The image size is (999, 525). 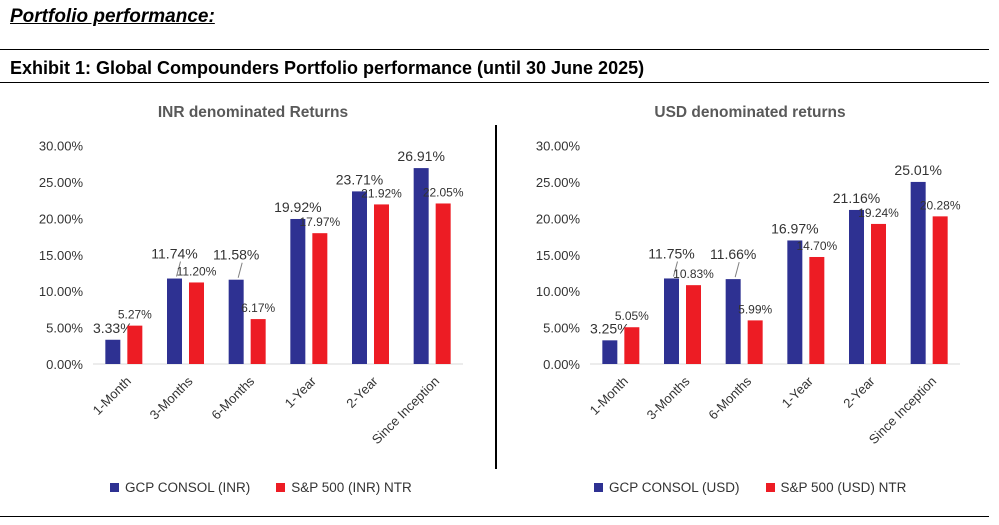 I want to click on legend-item-sp500-inr: S&P 500 (INR) NTR, so click(x=344, y=487).